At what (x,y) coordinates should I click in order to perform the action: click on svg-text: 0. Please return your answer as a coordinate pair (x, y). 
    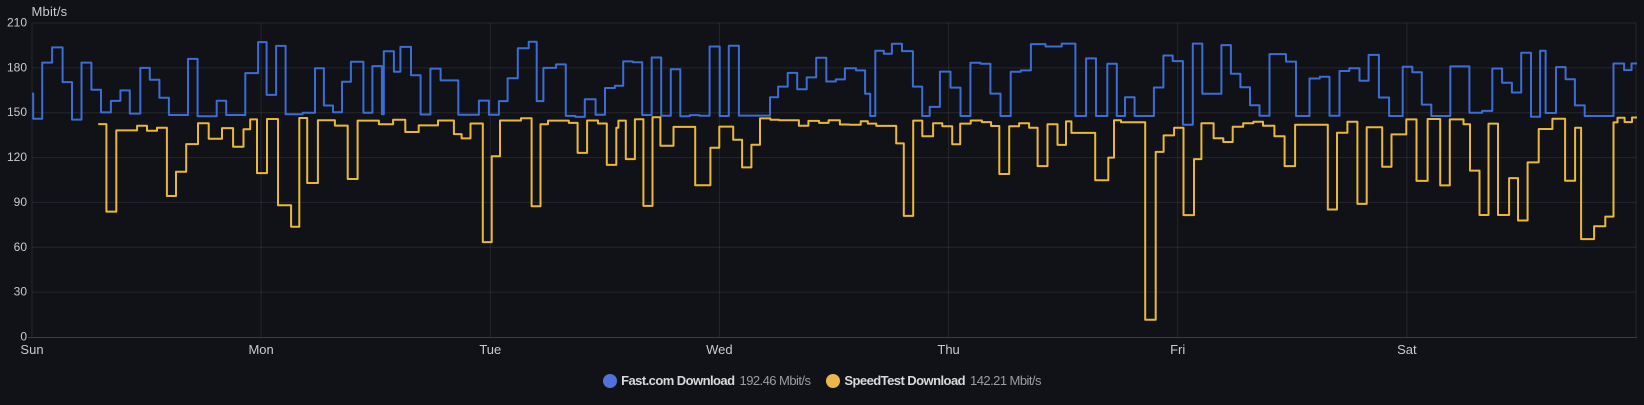
    Looking at the image, I should click on (23, 337).